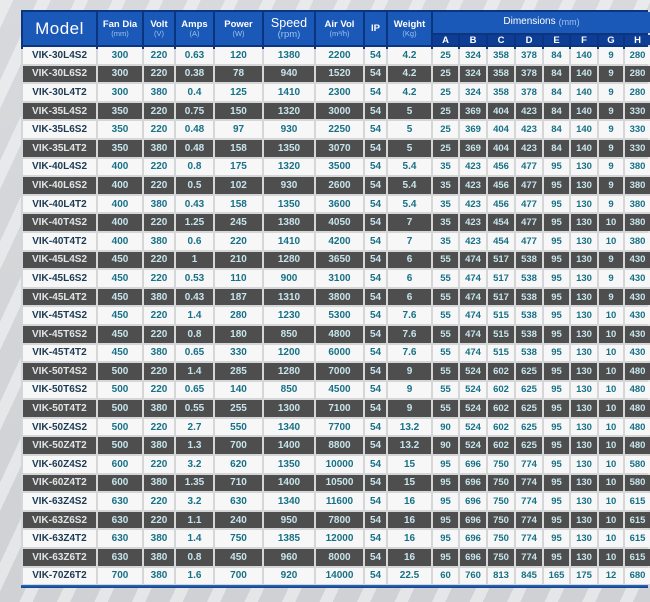 The width and height of the screenshot is (650, 602). What do you see at coordinates (529, 390) in the screenshot?
I see `dimension-value-cell: 625` at bounding box center [529, 390].